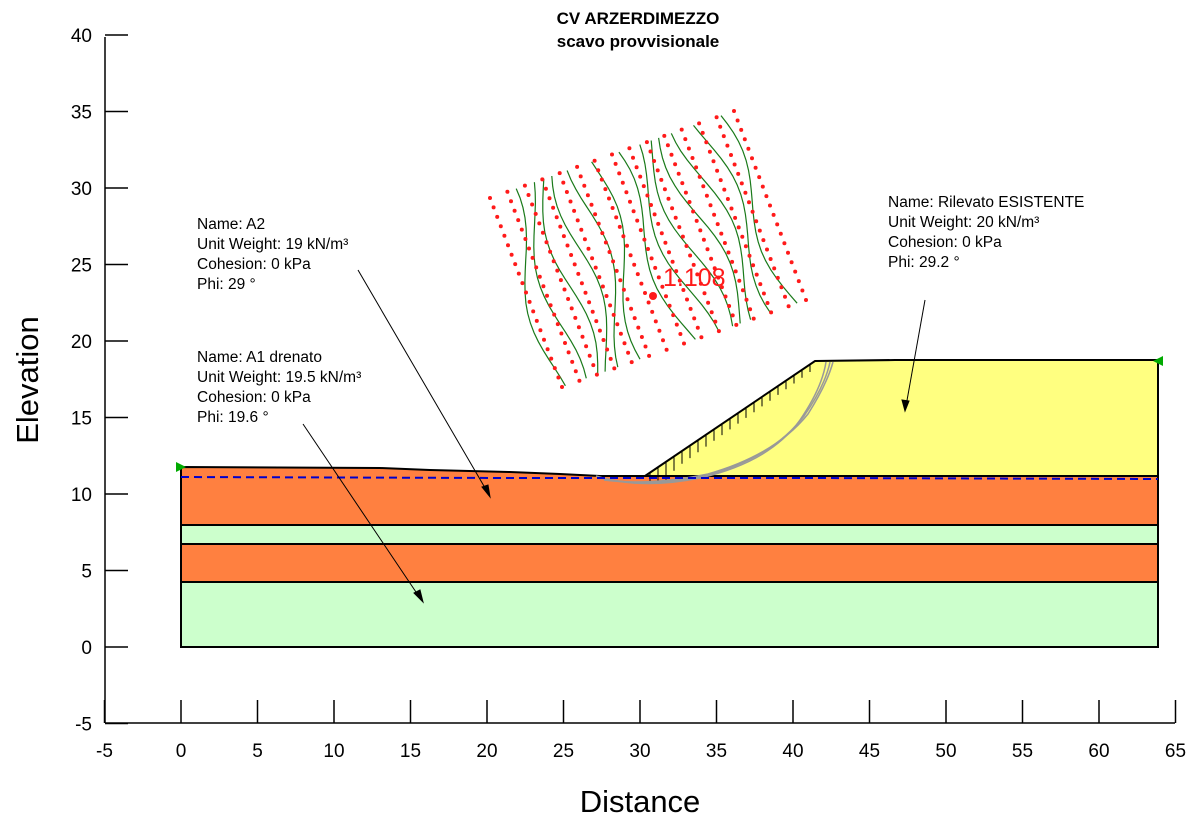  Describe the element at coordinates (486, 751) in the screenshot. I see `x-tick-label: 20` at that location.